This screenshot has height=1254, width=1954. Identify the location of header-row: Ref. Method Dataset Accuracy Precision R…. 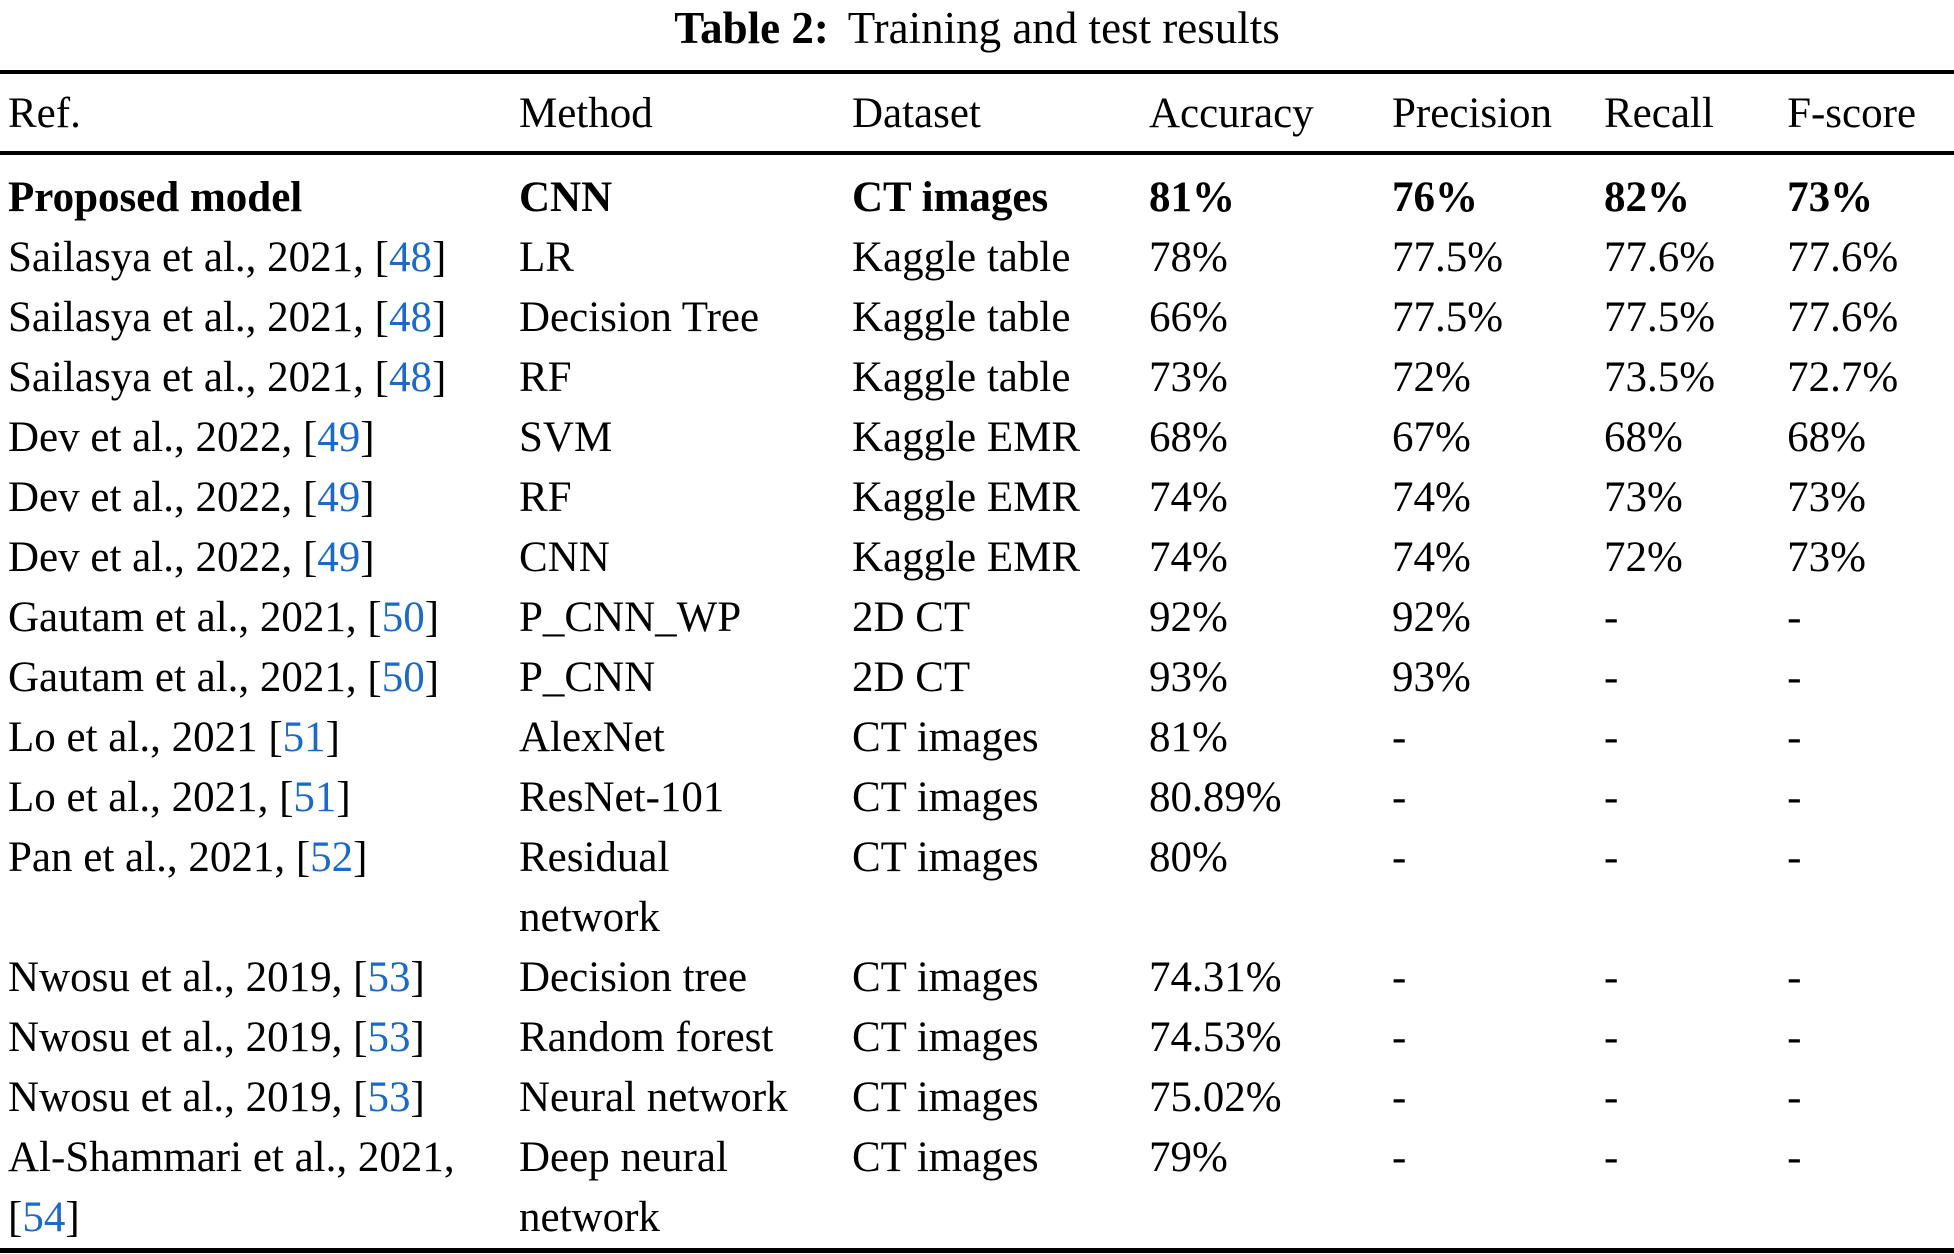
(977, 113).